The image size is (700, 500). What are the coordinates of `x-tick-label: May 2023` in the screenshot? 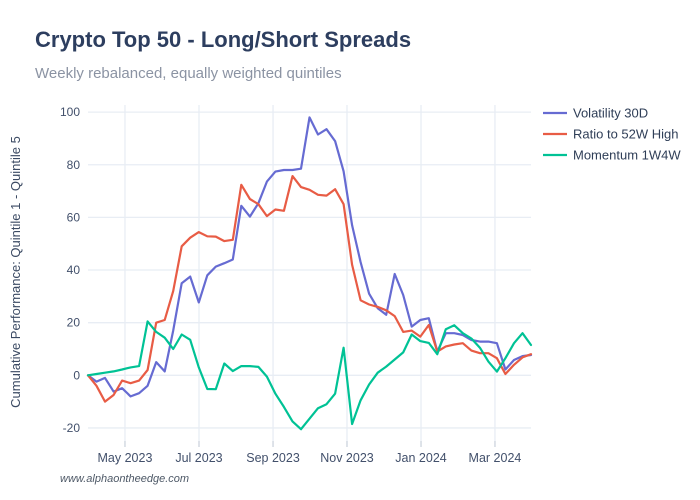 It's located at (125, 458).